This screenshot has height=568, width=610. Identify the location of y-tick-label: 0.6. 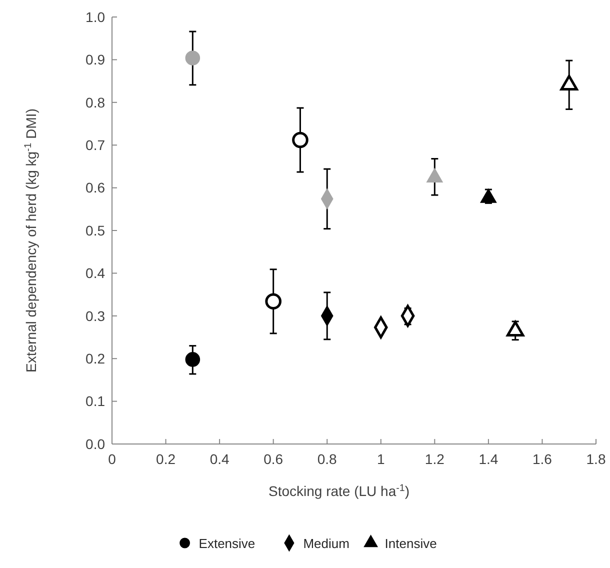
(96, 188).